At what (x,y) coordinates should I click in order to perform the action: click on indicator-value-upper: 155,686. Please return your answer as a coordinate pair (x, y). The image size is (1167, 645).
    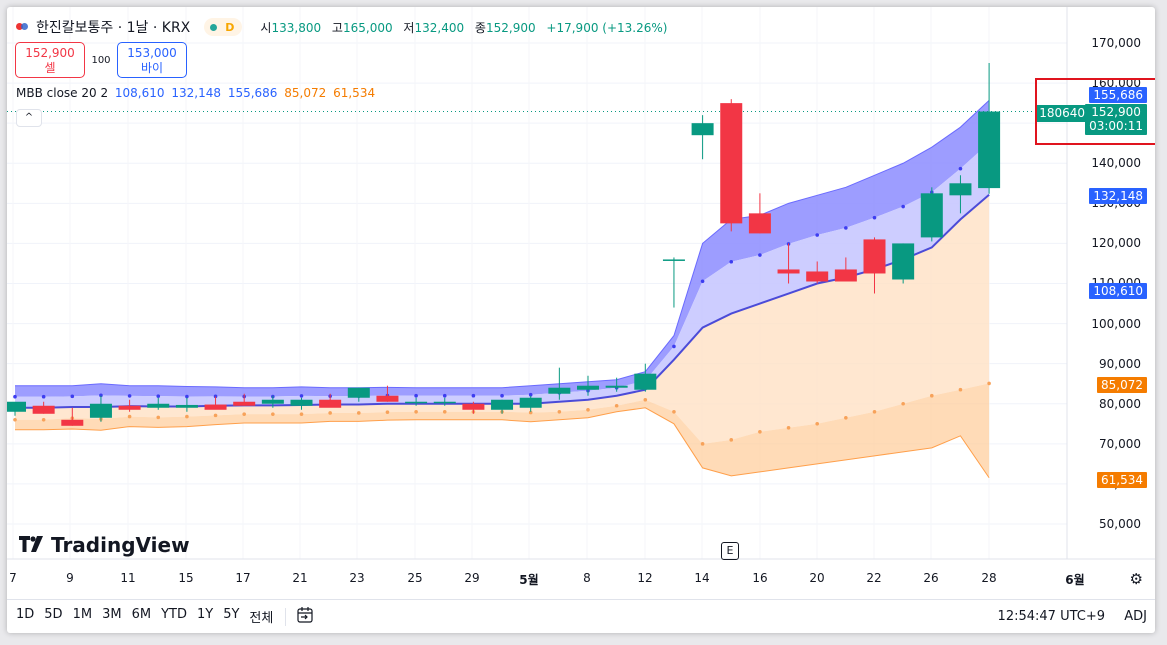
    Looking at the image, I should click on (252, 93).